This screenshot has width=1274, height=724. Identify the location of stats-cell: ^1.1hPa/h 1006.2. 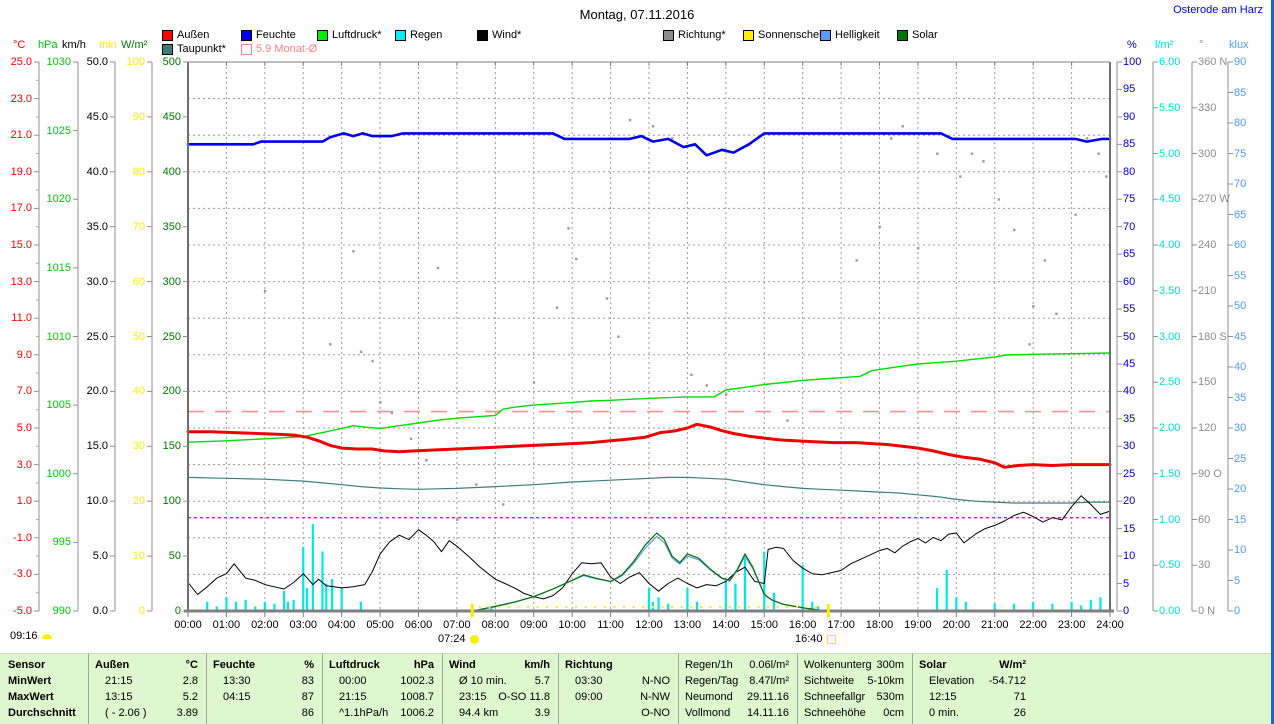
(382, 713).